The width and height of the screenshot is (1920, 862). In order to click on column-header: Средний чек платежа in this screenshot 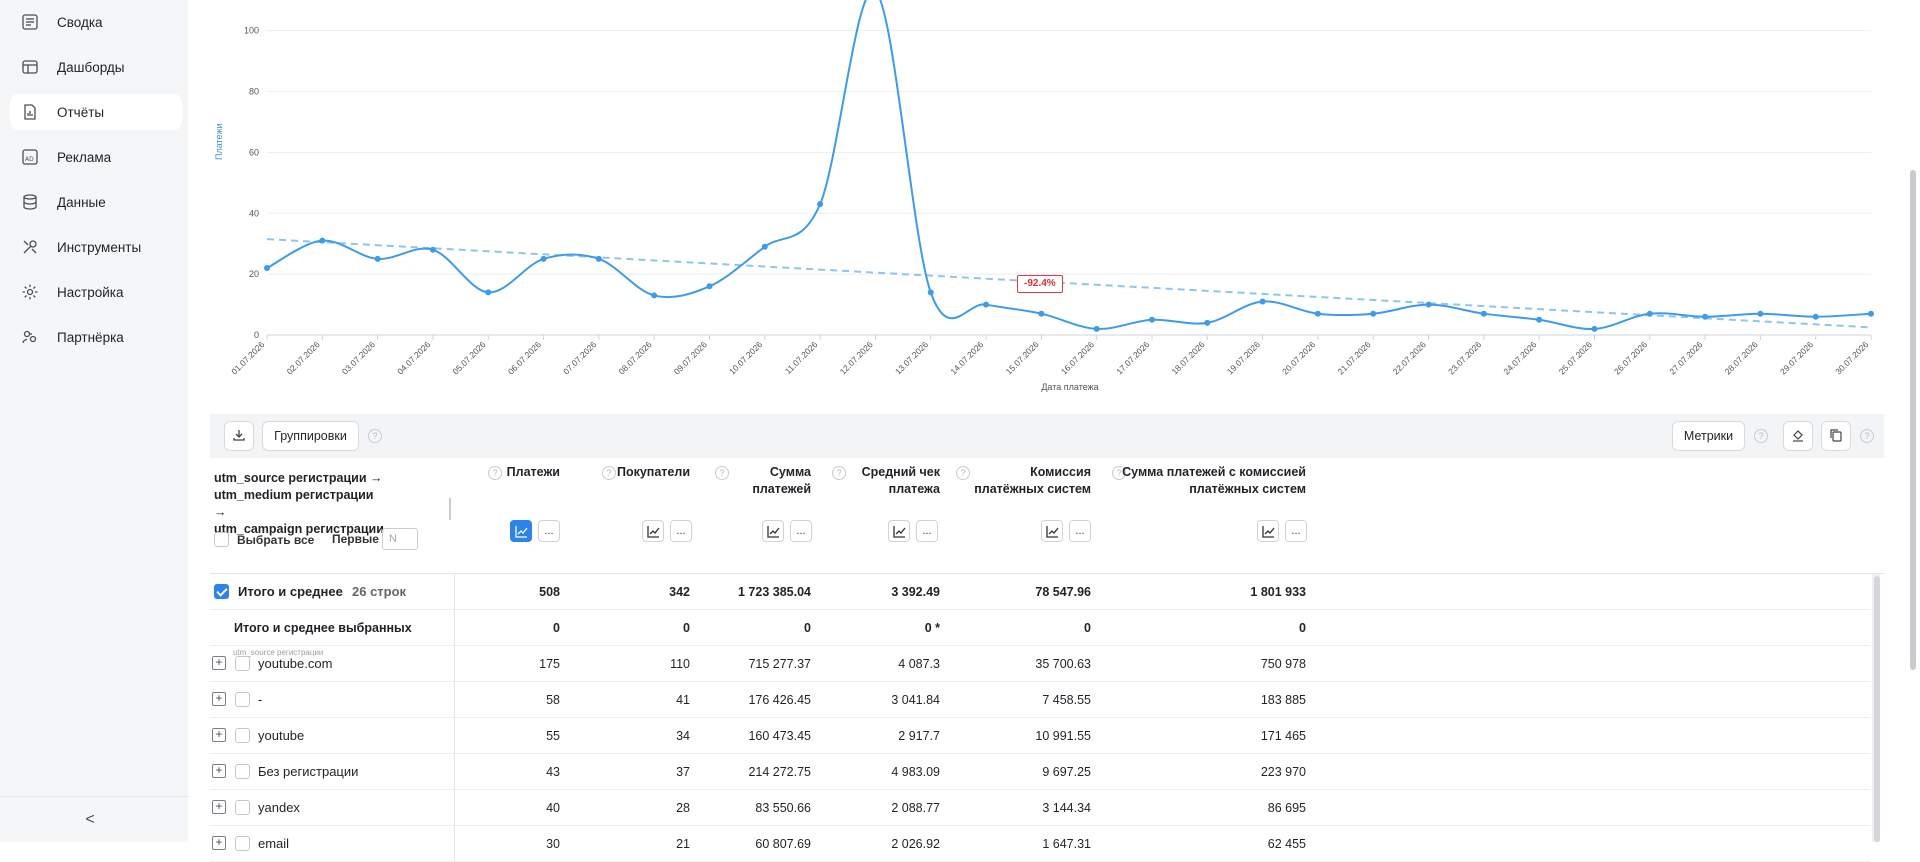, I will do `click(901, 481)`.